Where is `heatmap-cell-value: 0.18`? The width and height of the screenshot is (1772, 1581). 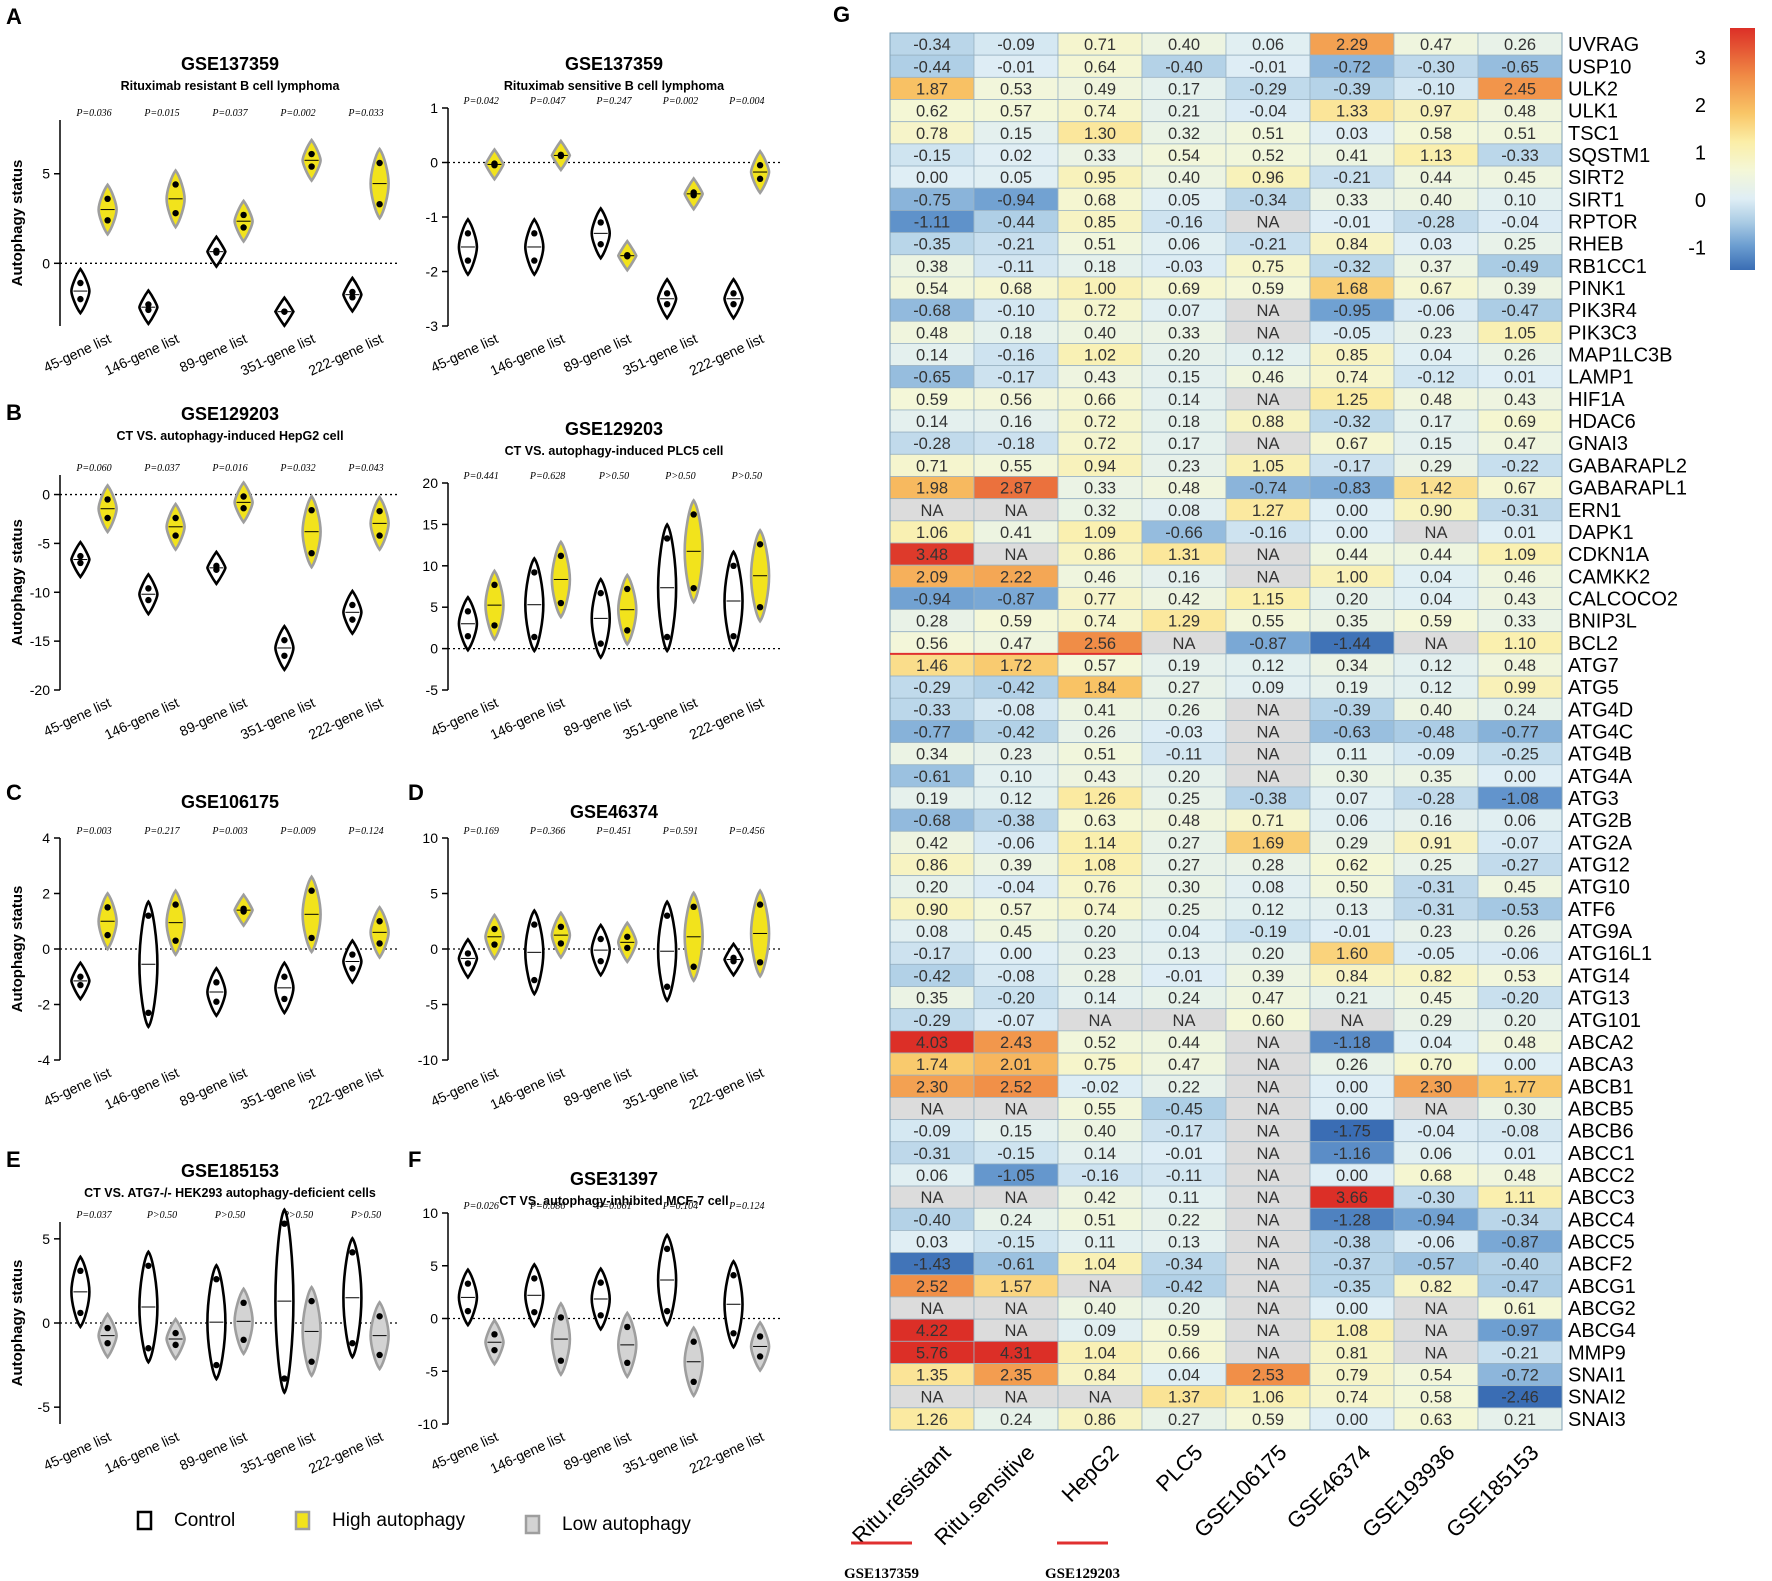 heatmap-cell-value: 0.18 is located at coordinates (1184, 422).